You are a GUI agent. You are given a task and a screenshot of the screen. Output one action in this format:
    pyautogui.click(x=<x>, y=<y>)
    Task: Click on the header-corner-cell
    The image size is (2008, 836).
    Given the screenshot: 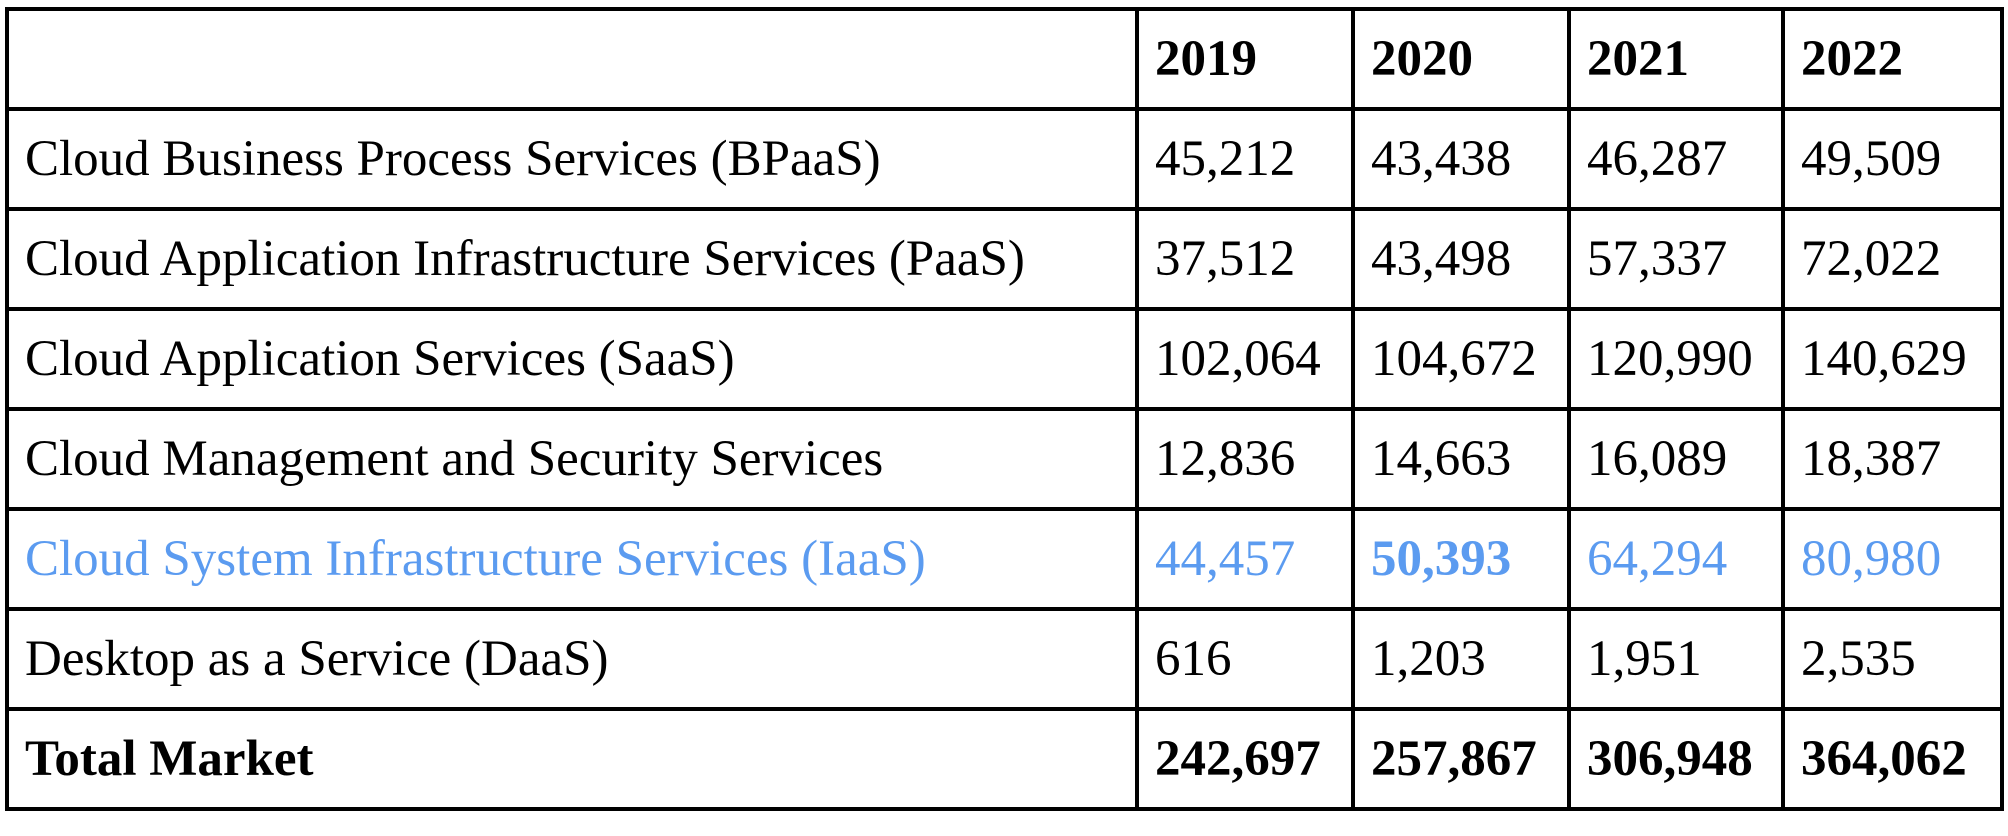 What is the action you would take?
    pyautogui.click(x=572, y=59)
    